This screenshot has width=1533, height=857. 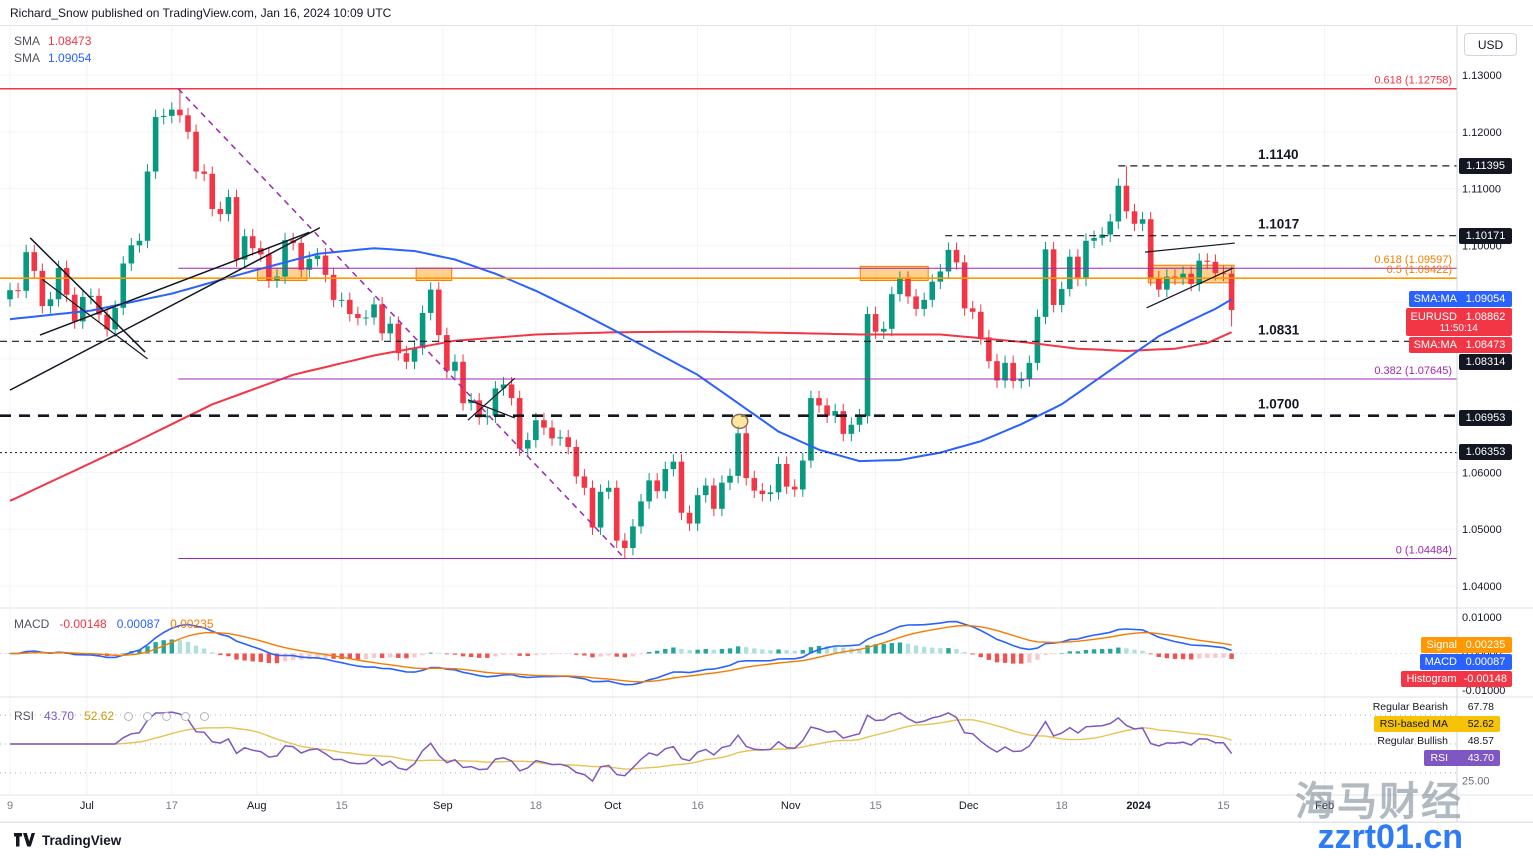 What do you see at coordinates (59, 716) in the screenshot?
I see `rsi-value: 43.70` at bounding box center [59, 716].